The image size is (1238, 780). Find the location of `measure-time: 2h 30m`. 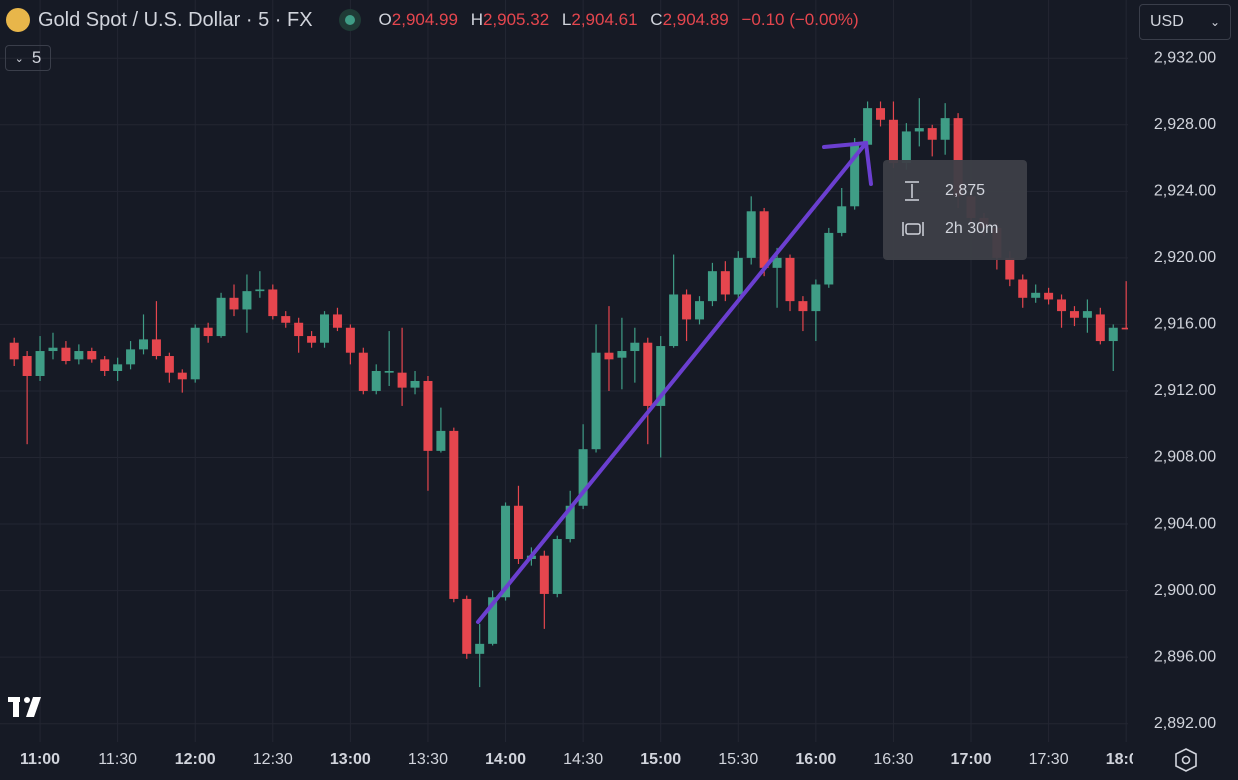

measure-time: 2h 30m is located at coordinates (971, 228).